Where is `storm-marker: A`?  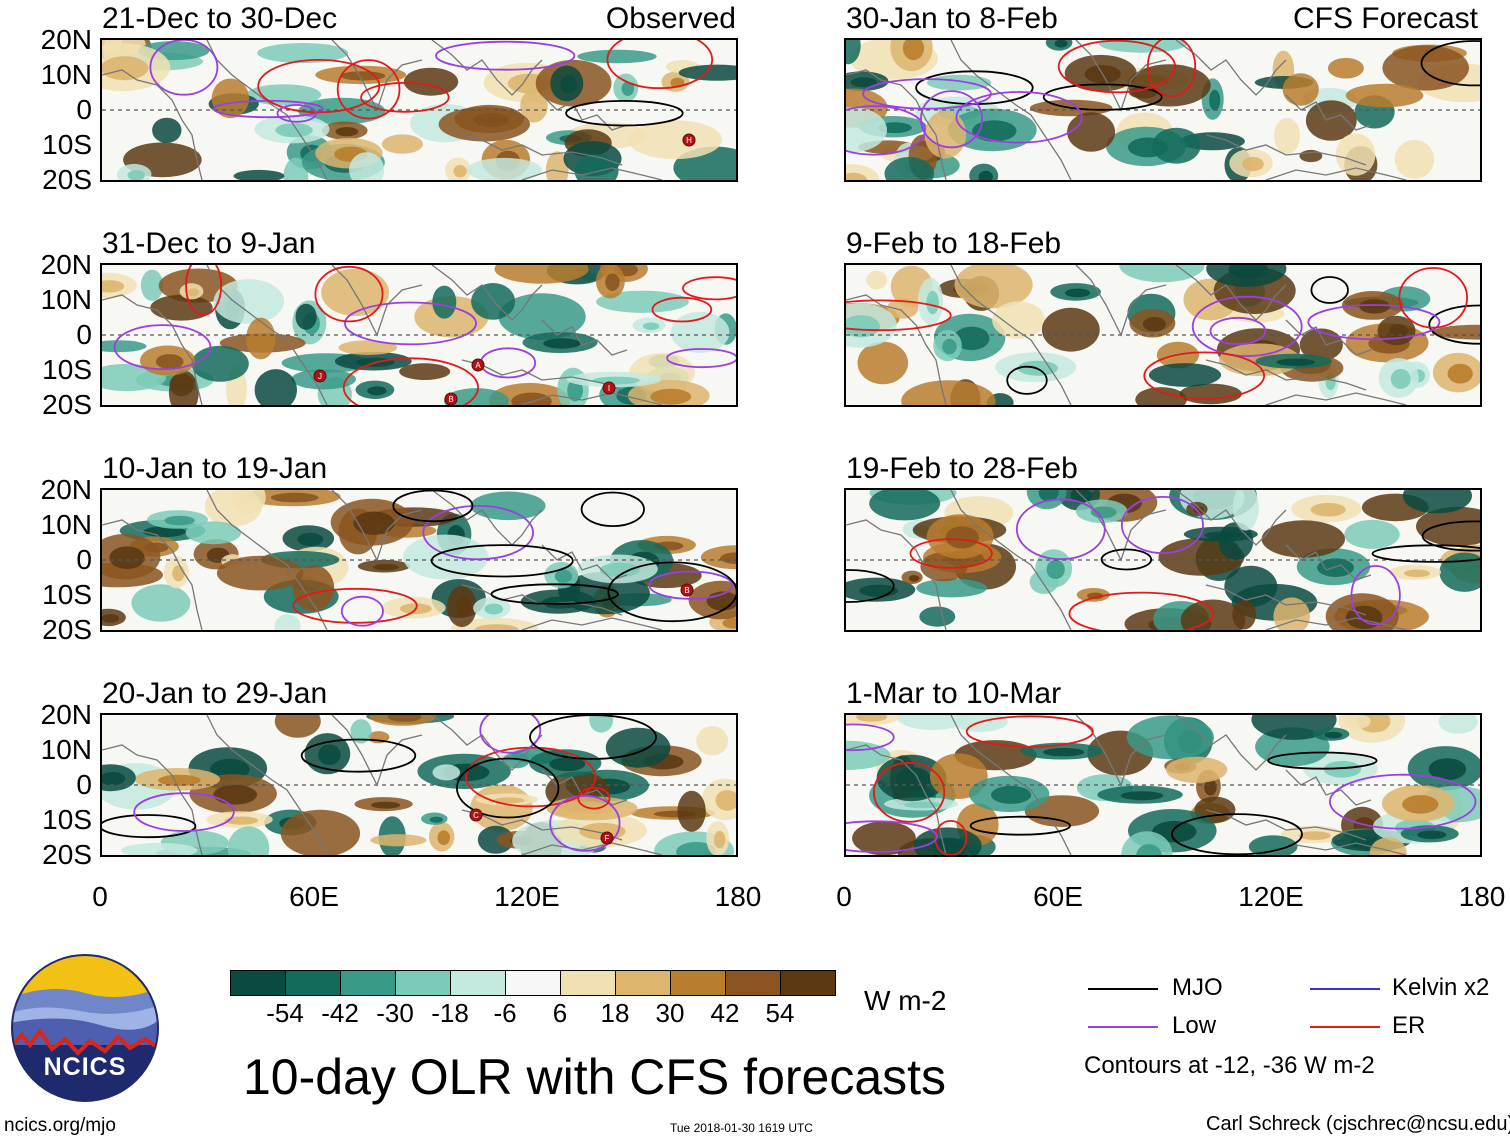
storm-marker: A is located at coordinates (478, 365).